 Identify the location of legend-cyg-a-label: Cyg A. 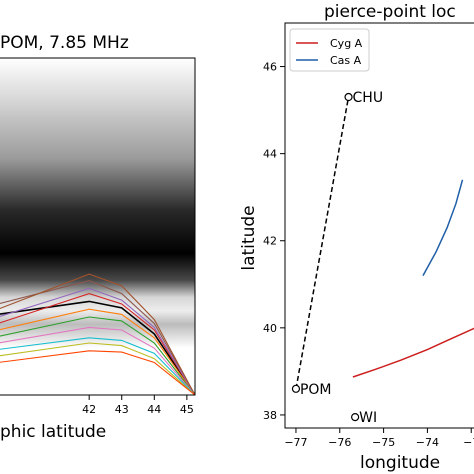
(346, 43).